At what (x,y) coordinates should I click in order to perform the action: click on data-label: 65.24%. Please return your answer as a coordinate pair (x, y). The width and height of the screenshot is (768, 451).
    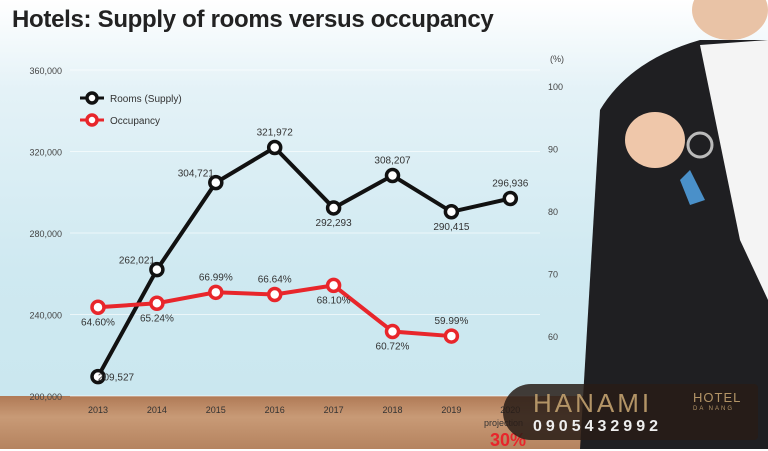
    Looking at the image, I should click on (157, 318).